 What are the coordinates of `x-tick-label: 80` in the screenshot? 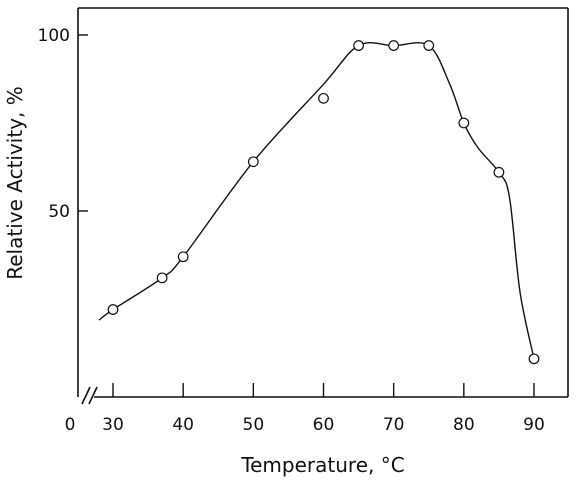 It's located at (464, 425).